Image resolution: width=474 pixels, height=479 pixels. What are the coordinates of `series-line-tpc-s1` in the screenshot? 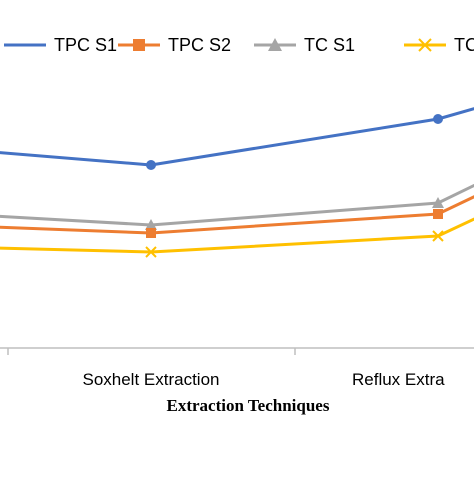 It's located at (237, 137).